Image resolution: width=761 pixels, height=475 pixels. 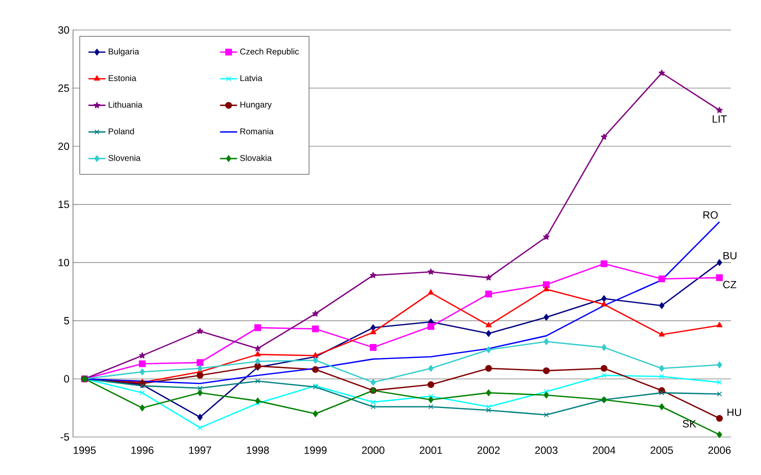 What do you see at coordinates (689, 424) in the screenshot?
I see `annotation: SK` at bounding box center [689, 424].